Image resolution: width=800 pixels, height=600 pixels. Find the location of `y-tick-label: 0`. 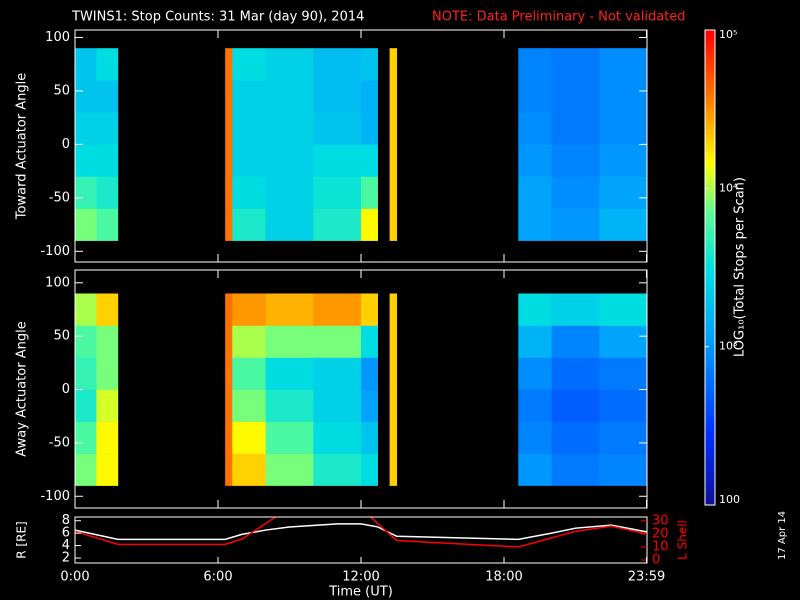

y-tick-label: 0 is located at coordinates (66, 144).